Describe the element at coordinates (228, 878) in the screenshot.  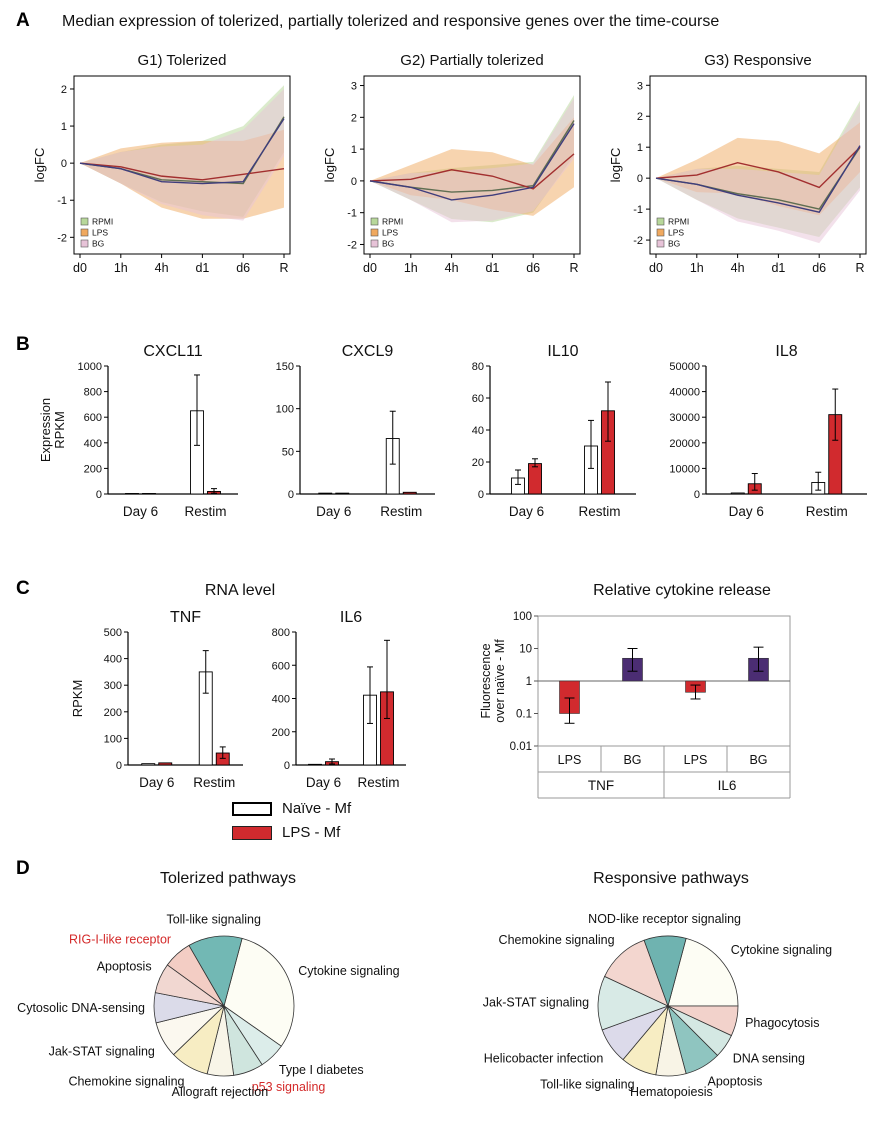
I see `tolerized-pathways-title: Tolerized pathways` at that location.